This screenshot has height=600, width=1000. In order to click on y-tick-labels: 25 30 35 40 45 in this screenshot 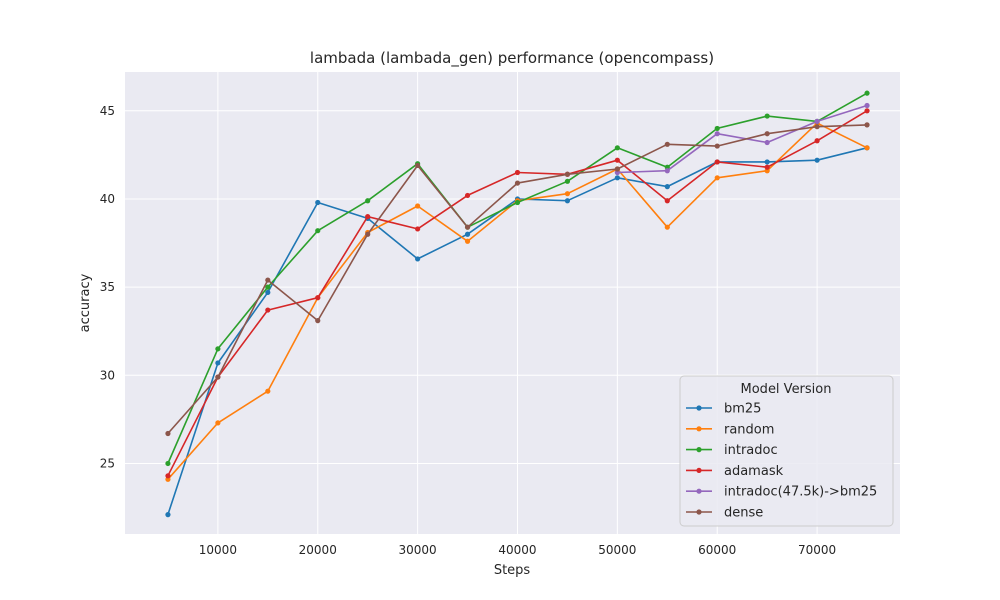, I will do `click(107, 287)`.